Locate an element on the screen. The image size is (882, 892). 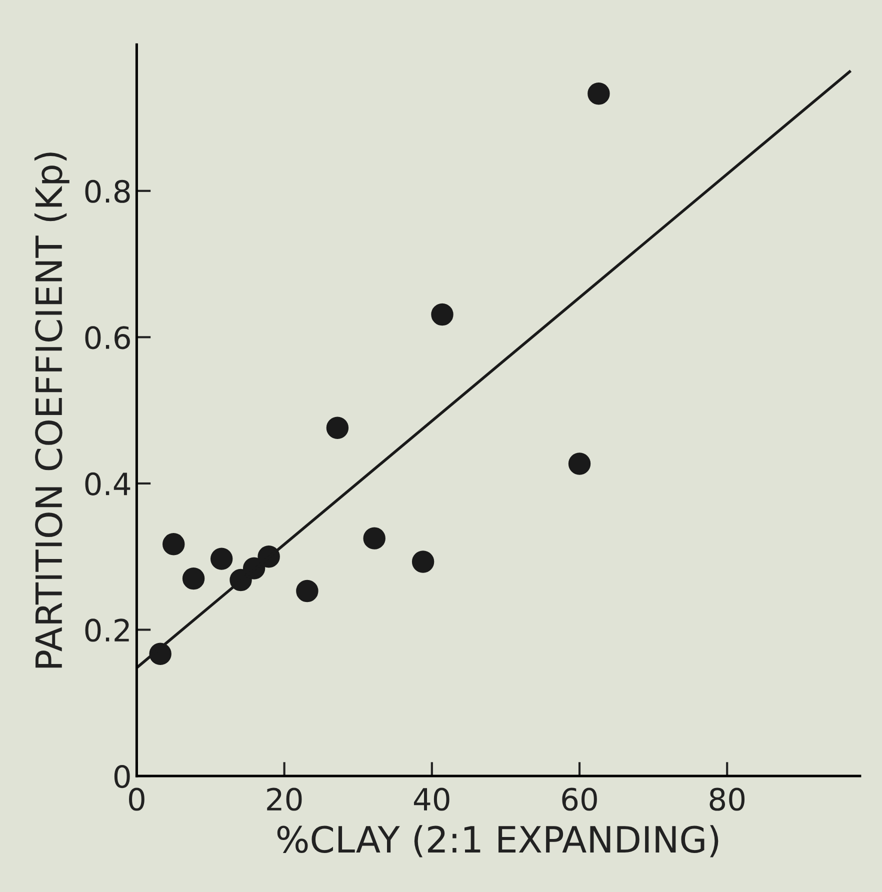
y-axis-title: PARTITION COEFFICIENT (Kp) is located at coordinates (52, 410).